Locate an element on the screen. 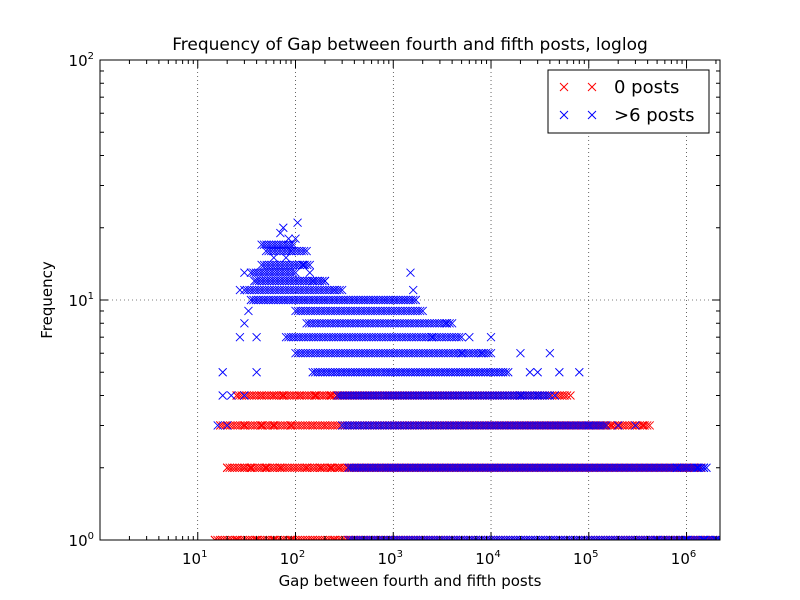 The height and width of the screenshot is (600, 800). y-tick-label: 10¹ is located at coordinates (81, 300).